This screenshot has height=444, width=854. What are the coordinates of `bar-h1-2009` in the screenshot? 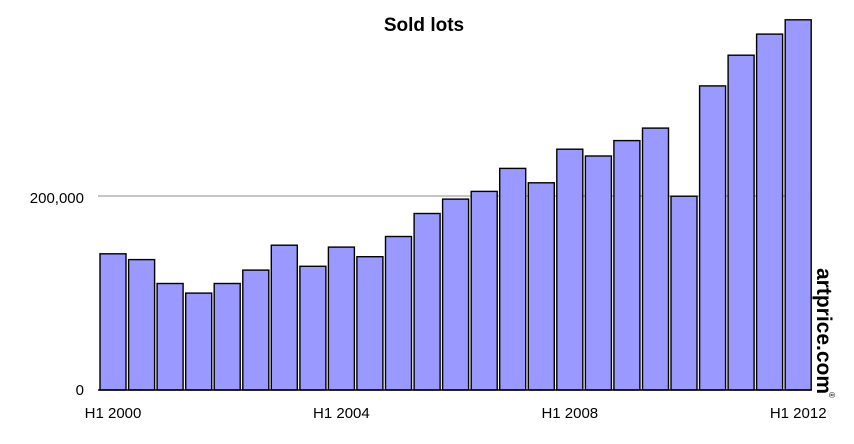 It's located at (627, 265).